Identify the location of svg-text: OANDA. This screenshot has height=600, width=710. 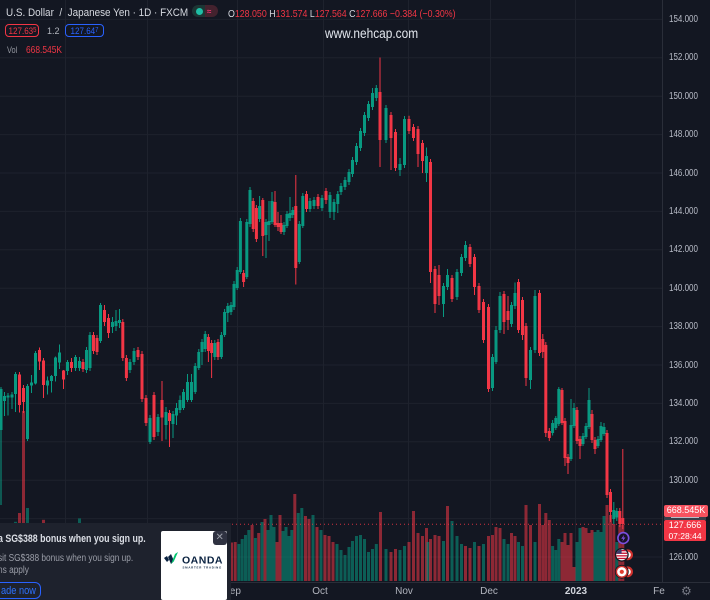
(202, 561).